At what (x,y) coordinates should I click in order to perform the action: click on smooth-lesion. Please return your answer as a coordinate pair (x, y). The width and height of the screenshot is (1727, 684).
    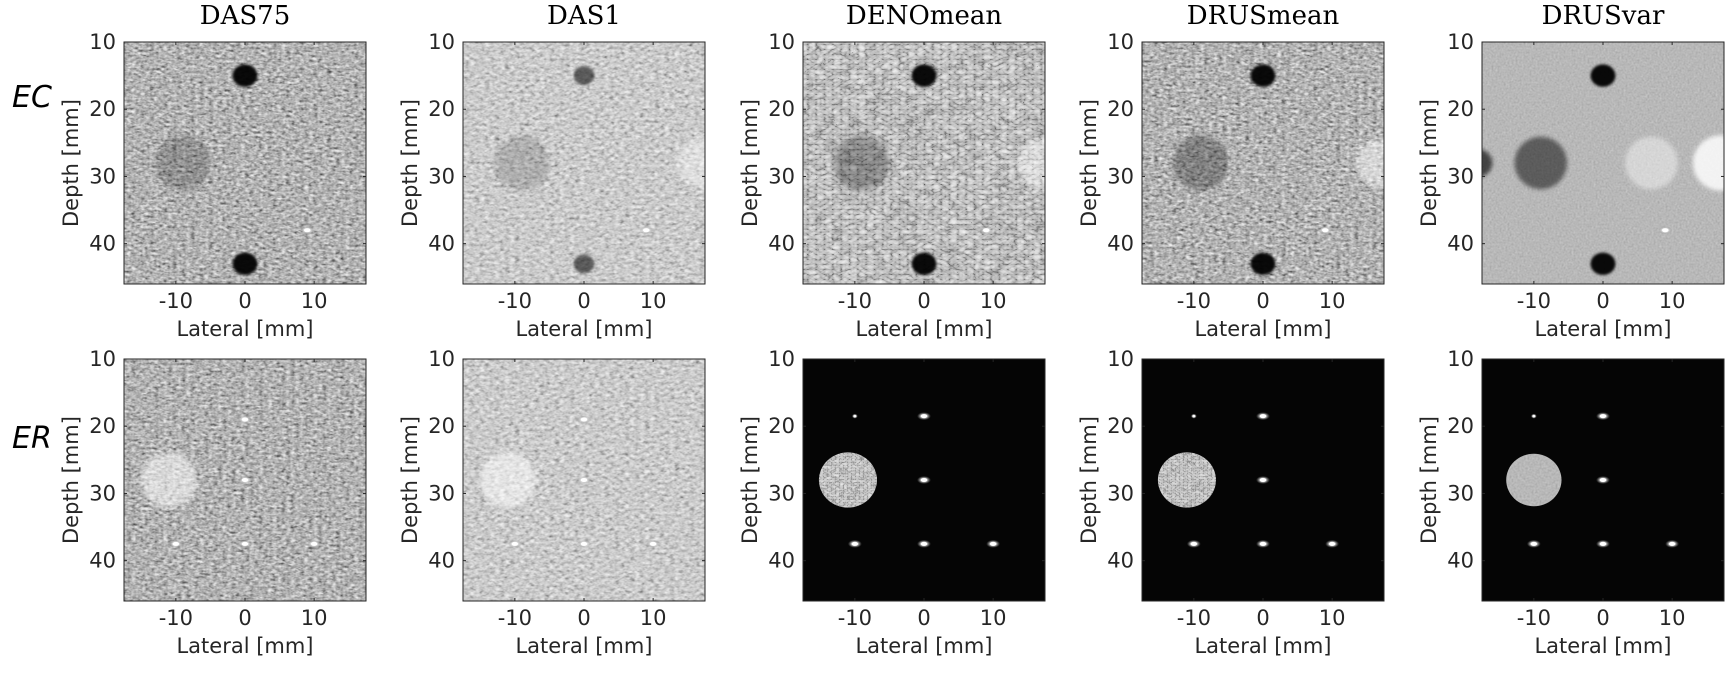
    Looking at the image, I should click on (1534, 480).